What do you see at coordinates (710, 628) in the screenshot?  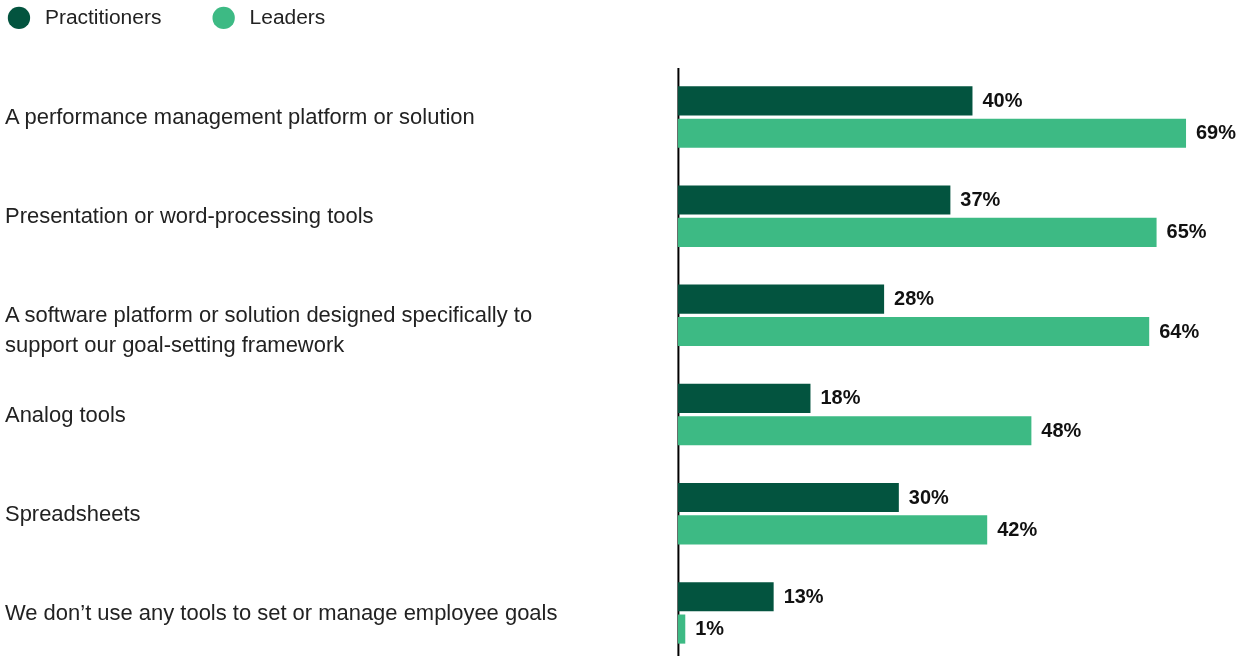 I see `data-label: 1%` at bounding box center [710, 628].